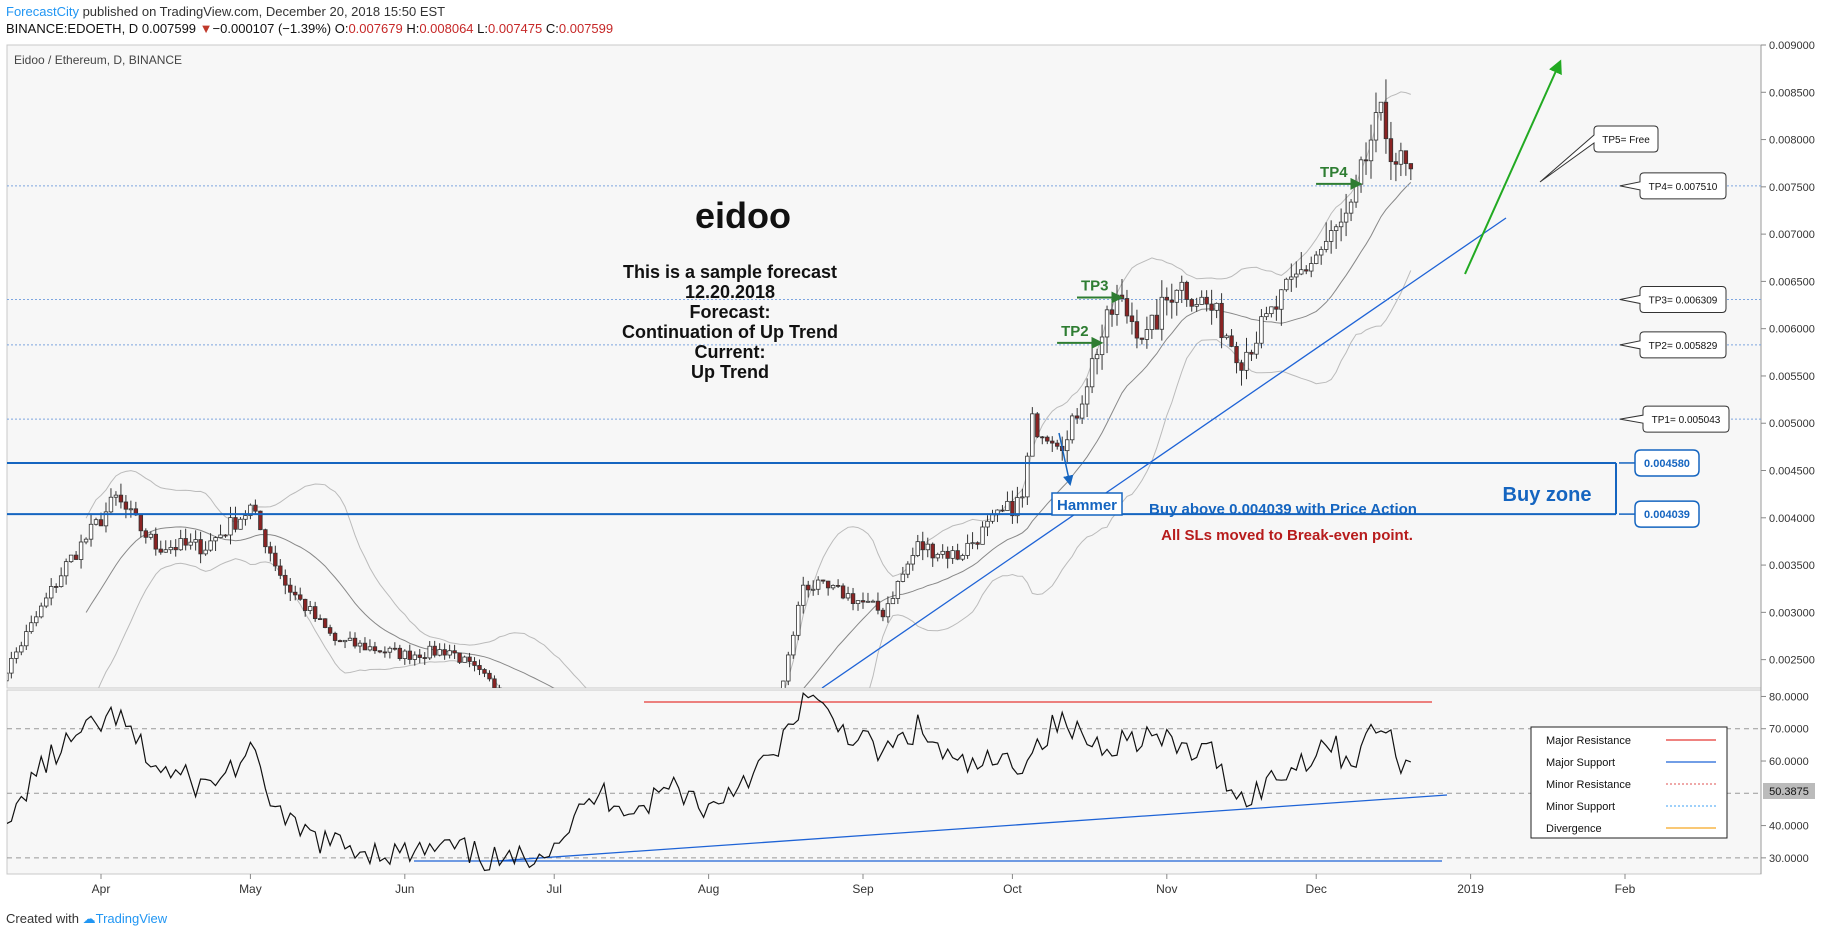 This screenshot has height=937, width=1828. I want to click on callout-box, so click(1673, 299).